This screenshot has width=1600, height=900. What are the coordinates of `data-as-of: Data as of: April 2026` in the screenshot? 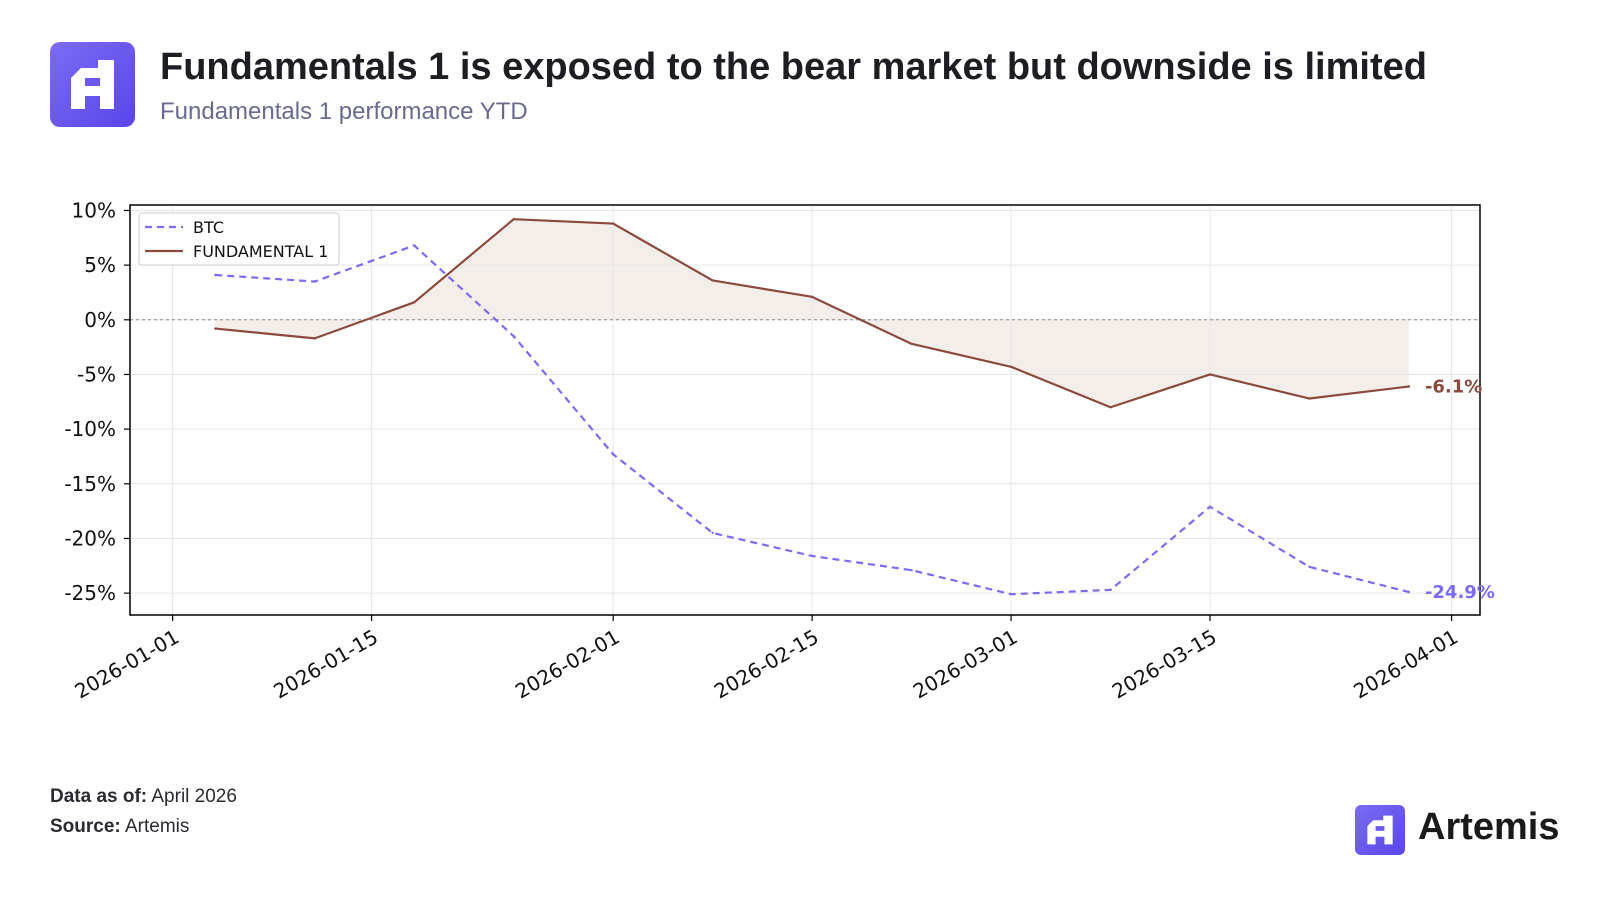 It's located at (143, 797).